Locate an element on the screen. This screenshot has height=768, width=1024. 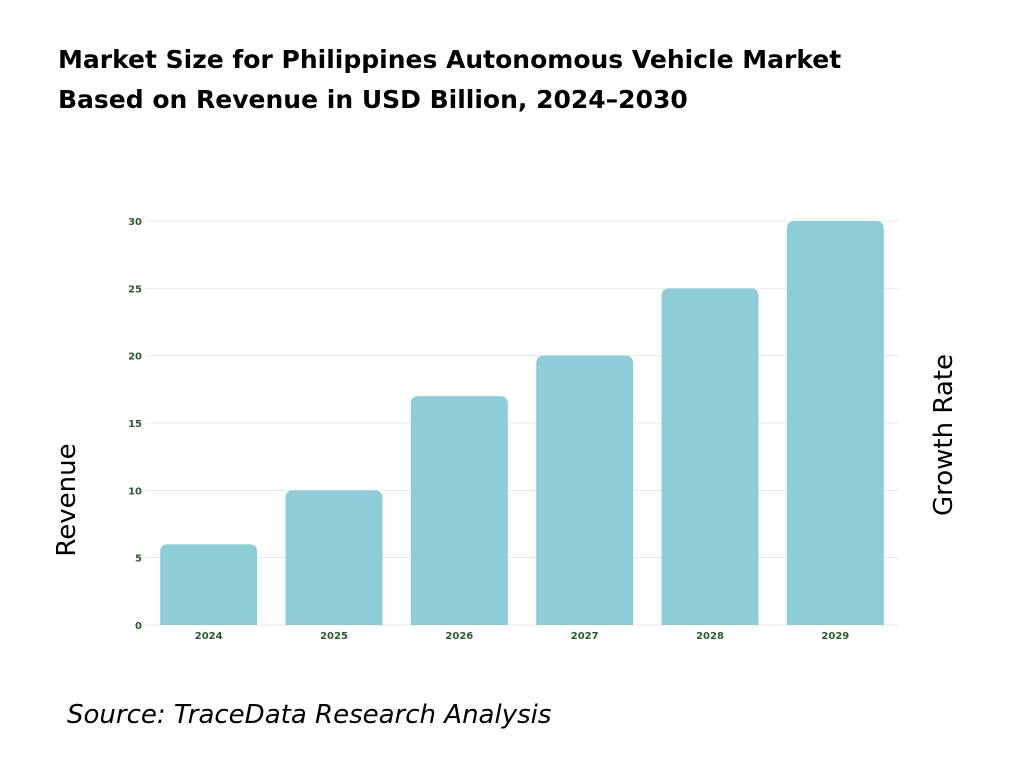
bar-2027 is located at coordinates (585, 490).